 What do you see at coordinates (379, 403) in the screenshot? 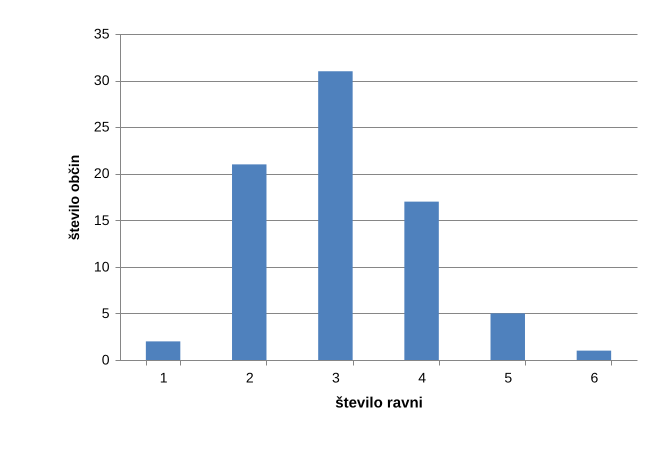
I see `x-axis-title: število ravni` at bounding box center [379, 403].